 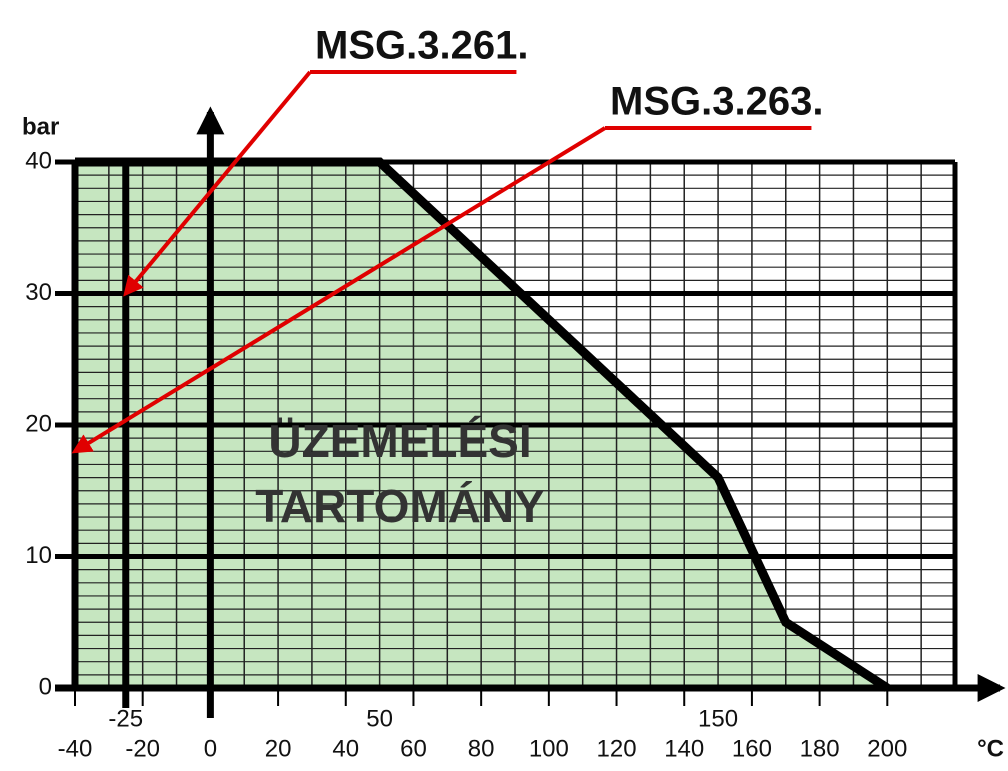 What do you see at coordinates (278, 748) in the screenshot?
I see `x-tick-label: 20` at bounding box center [278, 748].